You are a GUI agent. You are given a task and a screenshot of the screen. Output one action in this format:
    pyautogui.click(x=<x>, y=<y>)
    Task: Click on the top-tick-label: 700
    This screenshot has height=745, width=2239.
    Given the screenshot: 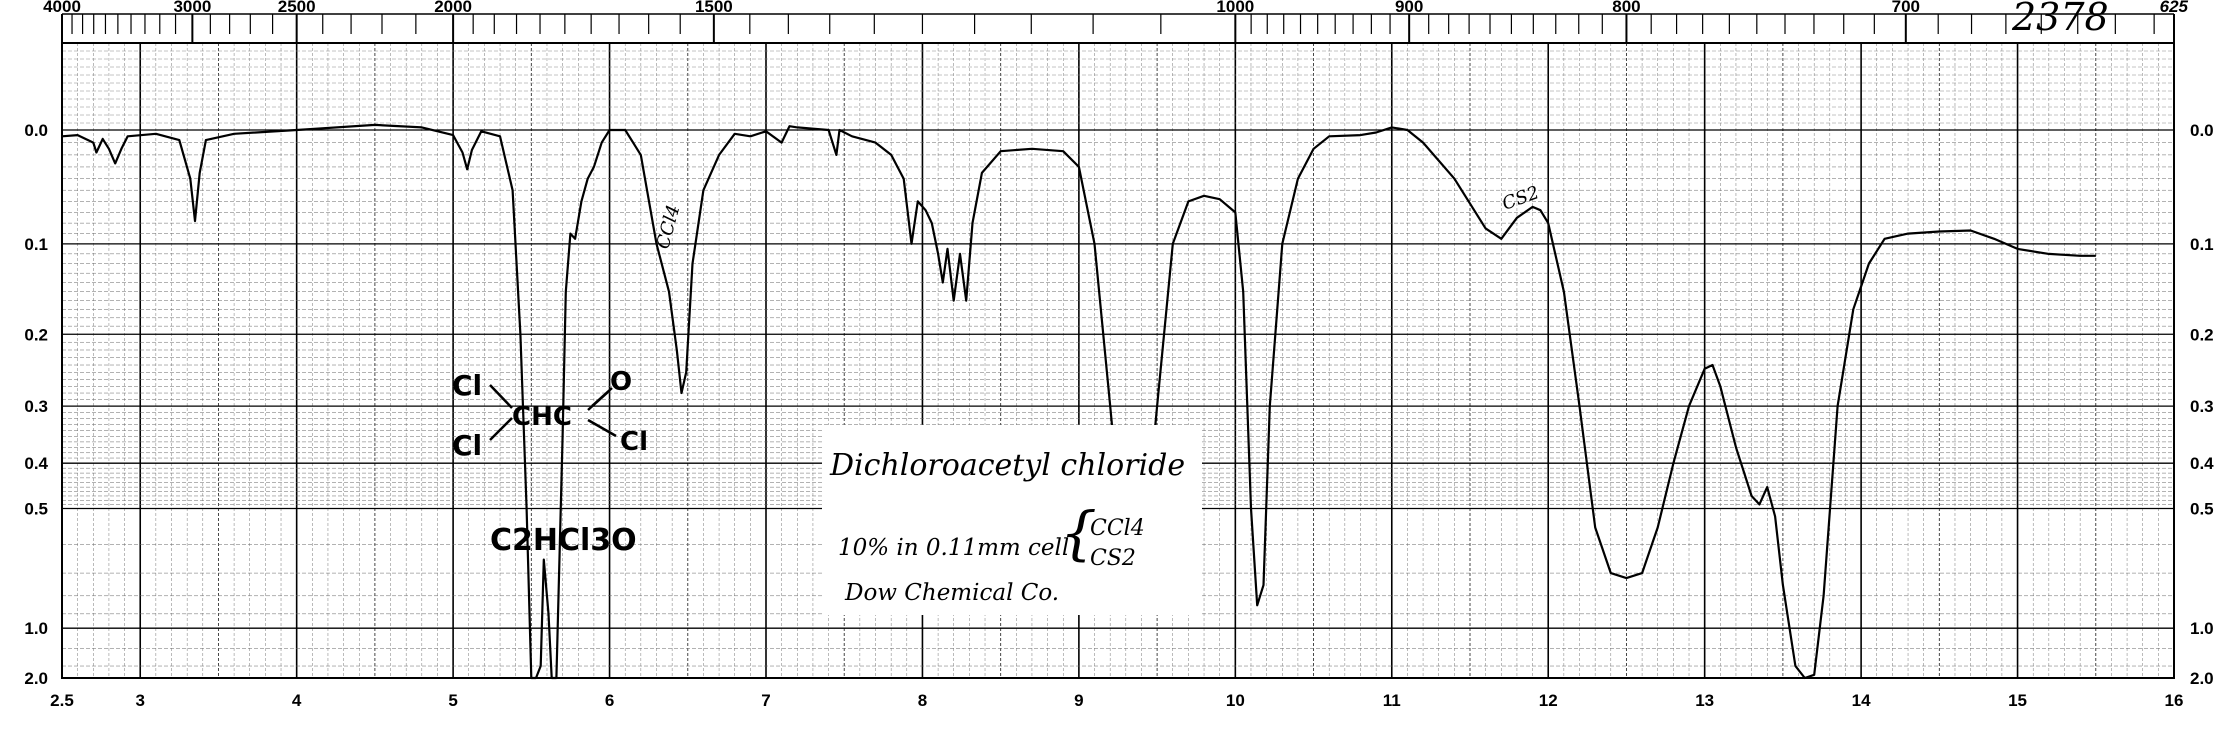 What is the action you would take?
    pyautogui.click(x=1906, y=8)
    